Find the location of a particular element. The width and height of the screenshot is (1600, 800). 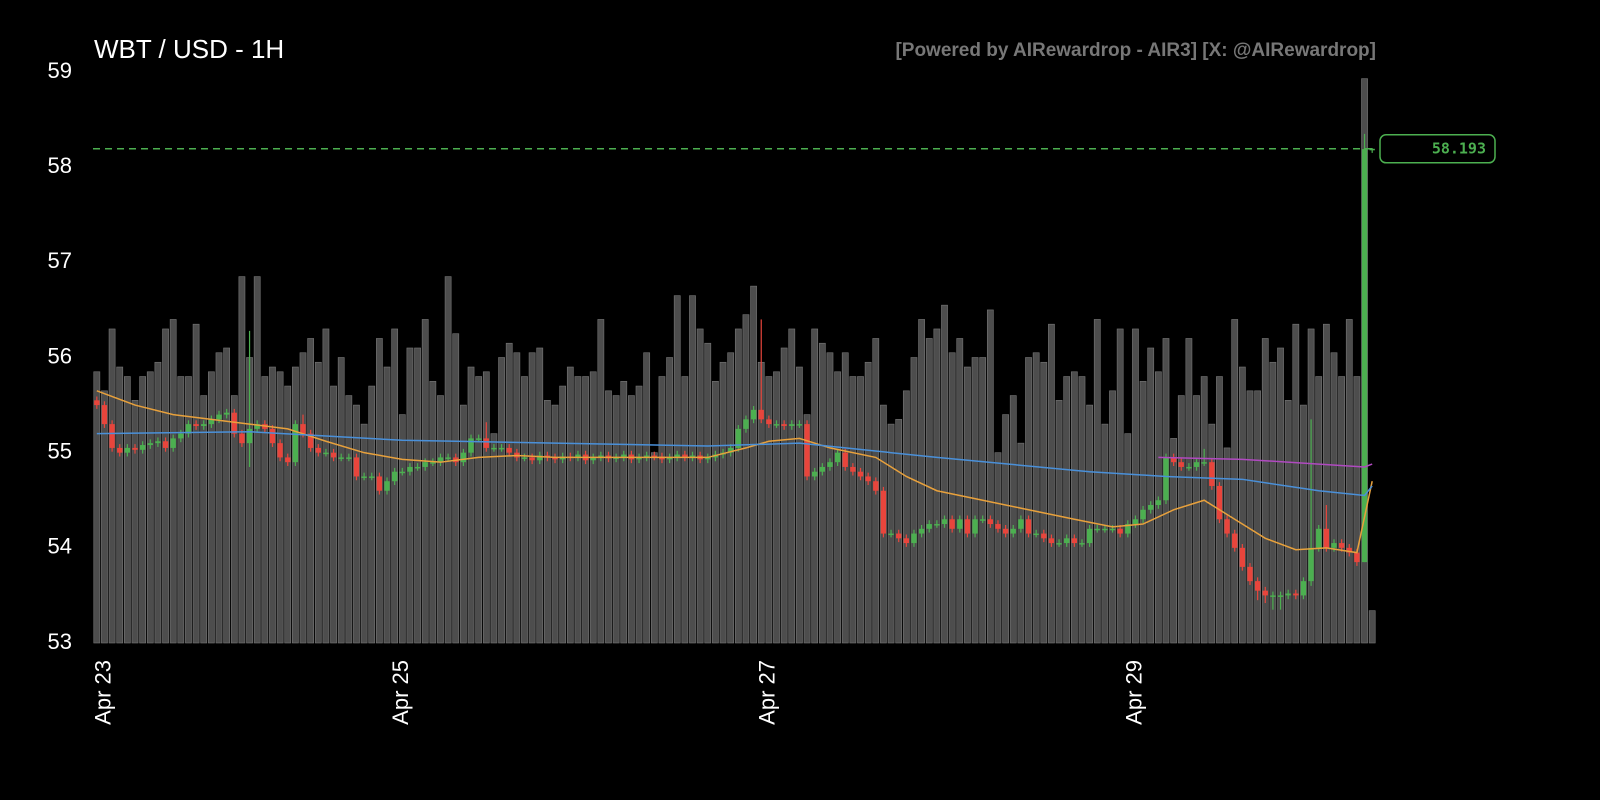

x-tick-label: Apr 29 is located at coordinates (1133, 692).